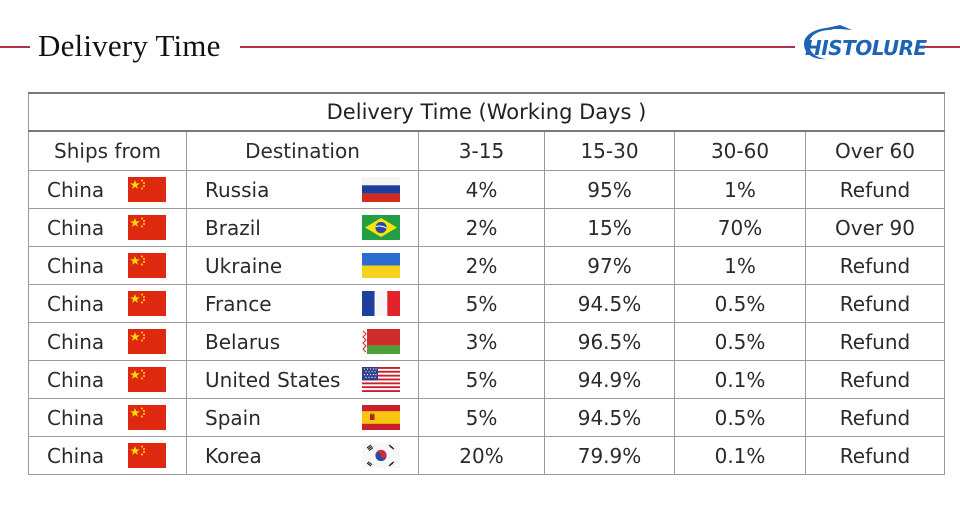  Describe the element at coordinates (942, 47) in the screenshot. I see `header-rule-tail` at that location.